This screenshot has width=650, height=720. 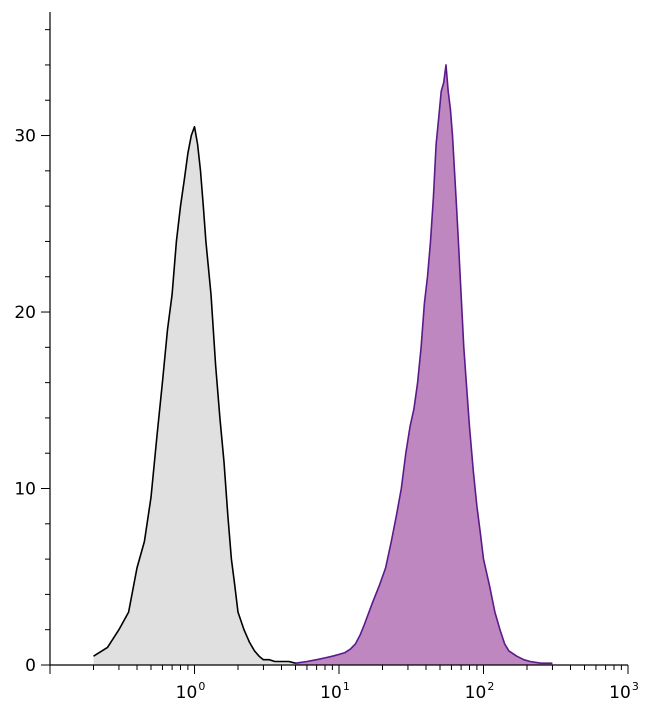 What do you see at coordinates (25, 490) in the screenshot?
I see `y-tick-label: 10` at bounding box center [25, 490].